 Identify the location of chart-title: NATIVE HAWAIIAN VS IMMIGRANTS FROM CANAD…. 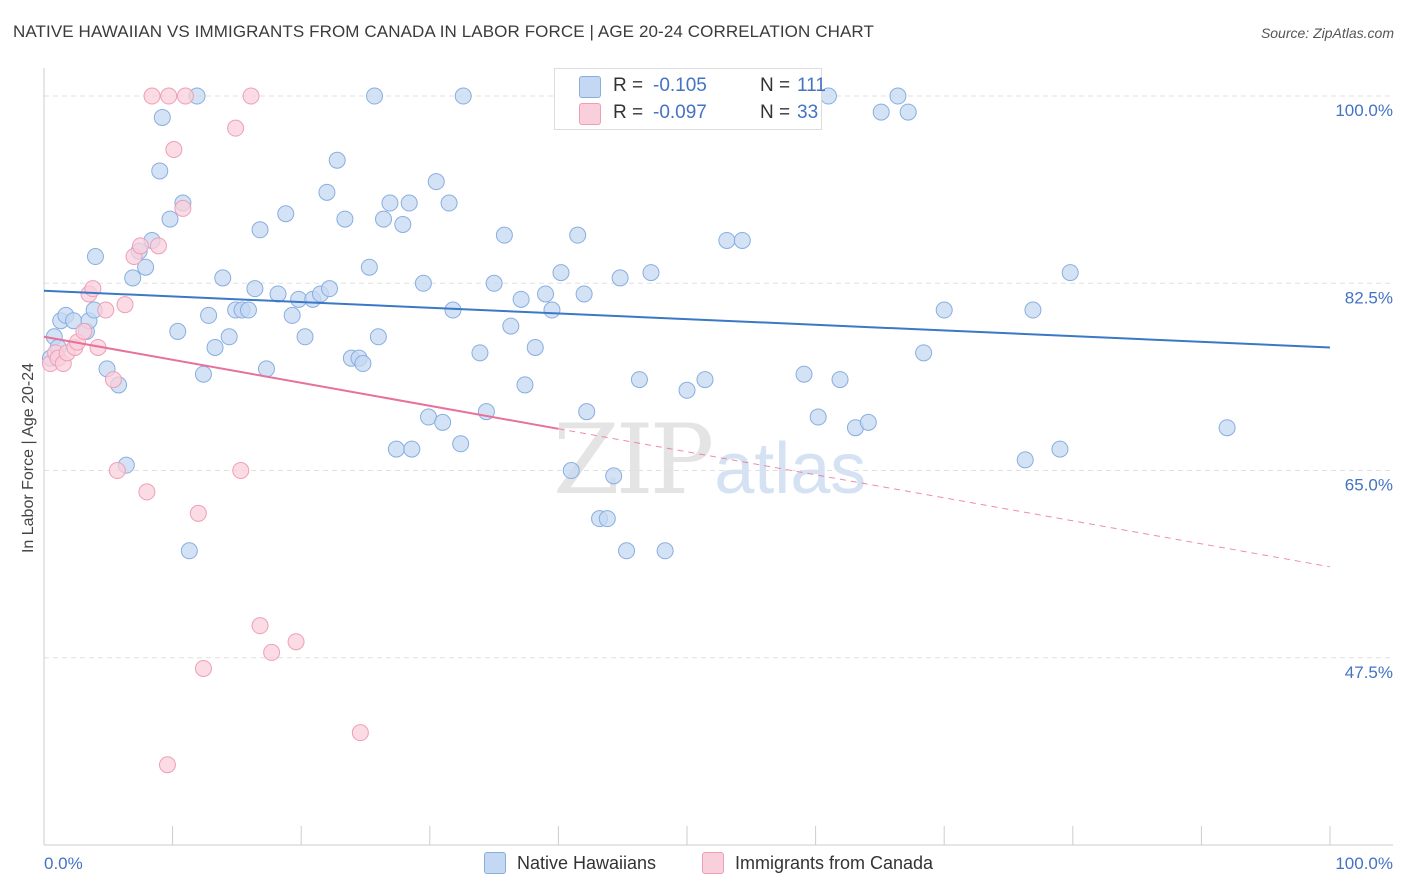
(443, 31).